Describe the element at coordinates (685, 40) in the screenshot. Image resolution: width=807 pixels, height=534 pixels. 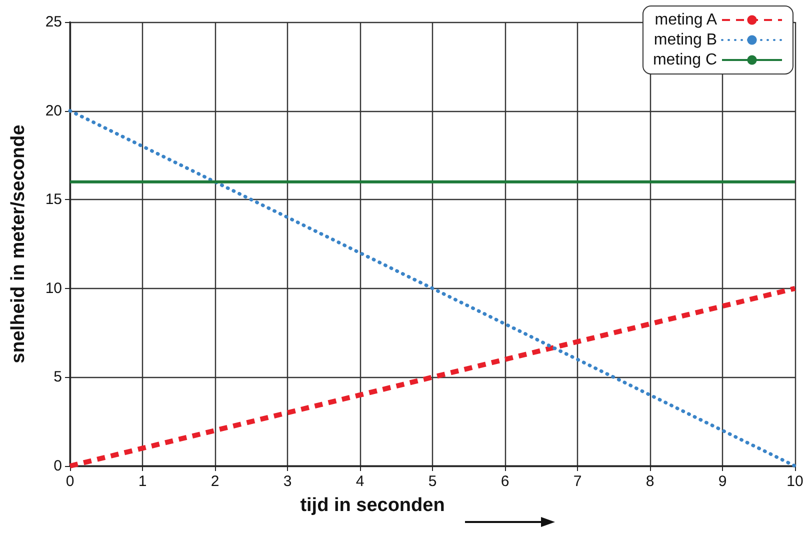
I see `legend-label: meting B` at that location.